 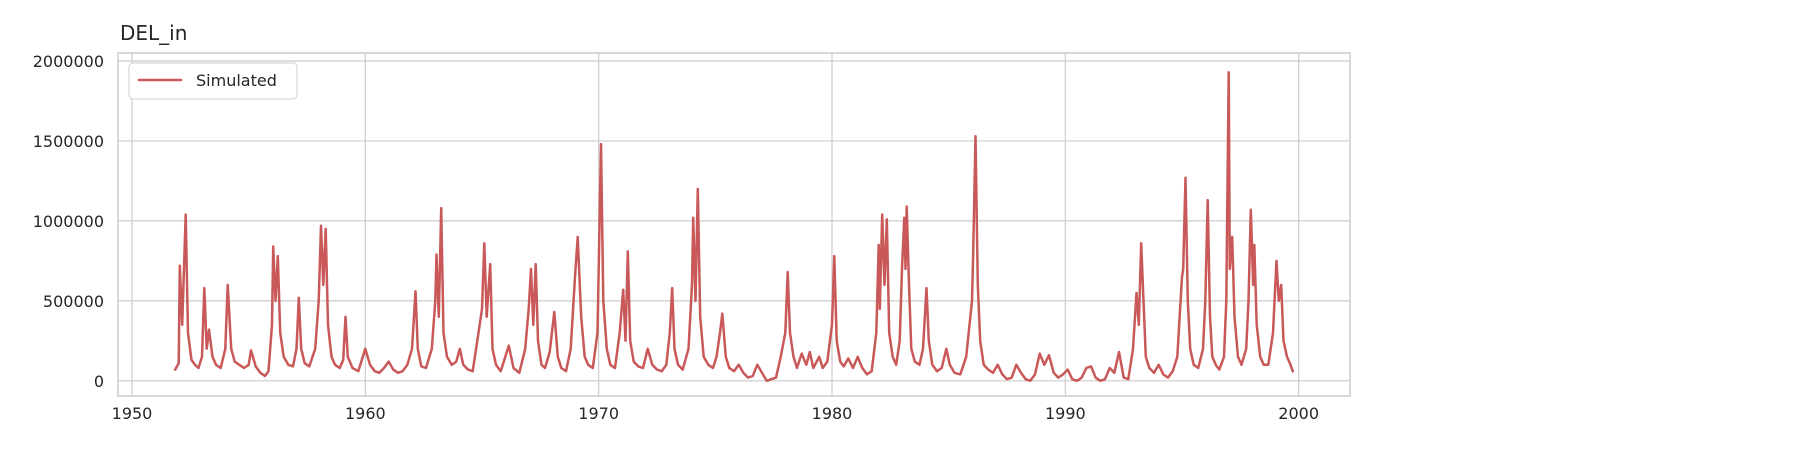 I want to click on y-axis-ticks: 0 500000 1000000 1500000 2000000, so click(x=68, y=221).